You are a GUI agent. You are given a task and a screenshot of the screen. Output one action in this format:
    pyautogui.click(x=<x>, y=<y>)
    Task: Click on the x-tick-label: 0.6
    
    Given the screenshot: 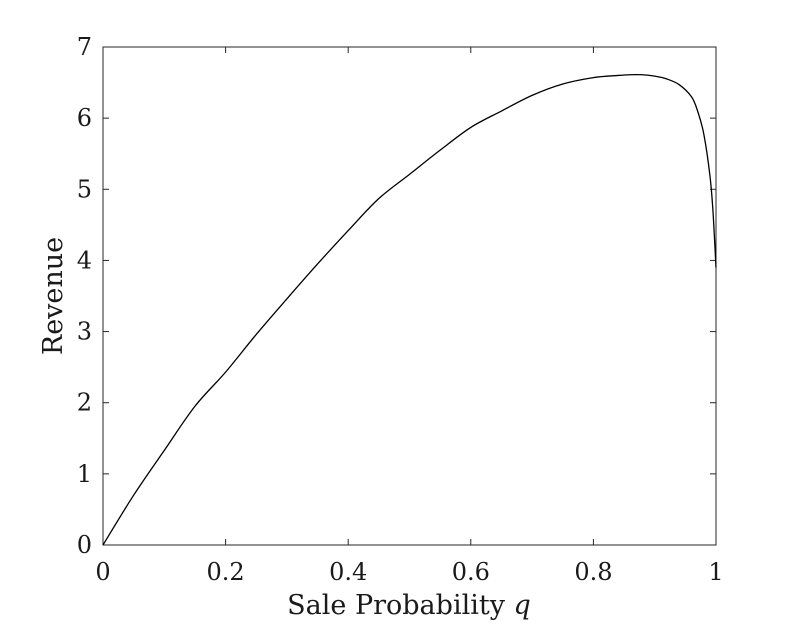 What is the action you would take?
    pyautogui.click(x=471, y=572)
    